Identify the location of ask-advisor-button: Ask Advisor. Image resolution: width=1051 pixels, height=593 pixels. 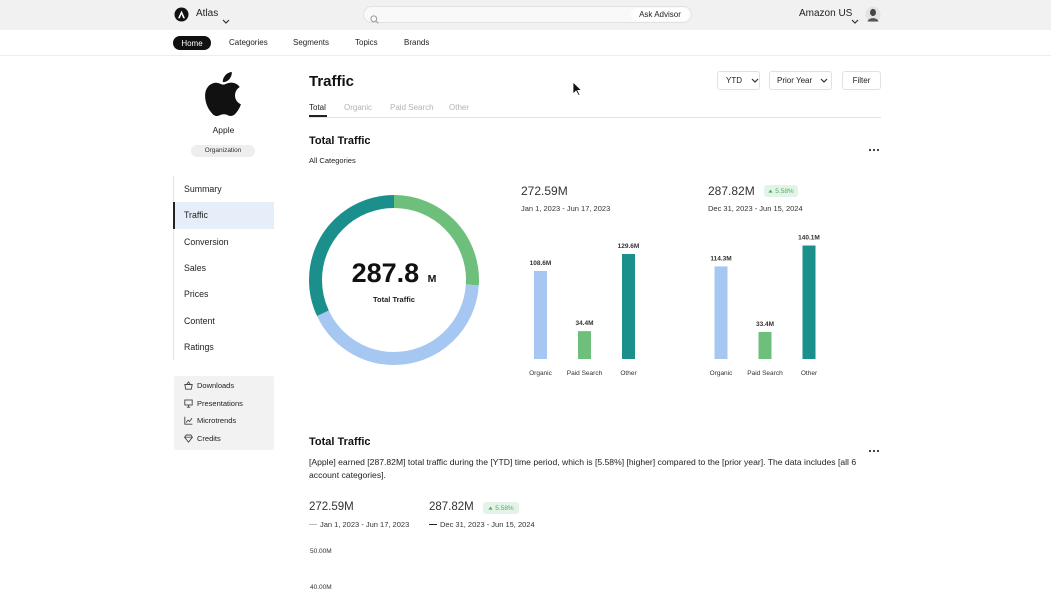
(660, 14).